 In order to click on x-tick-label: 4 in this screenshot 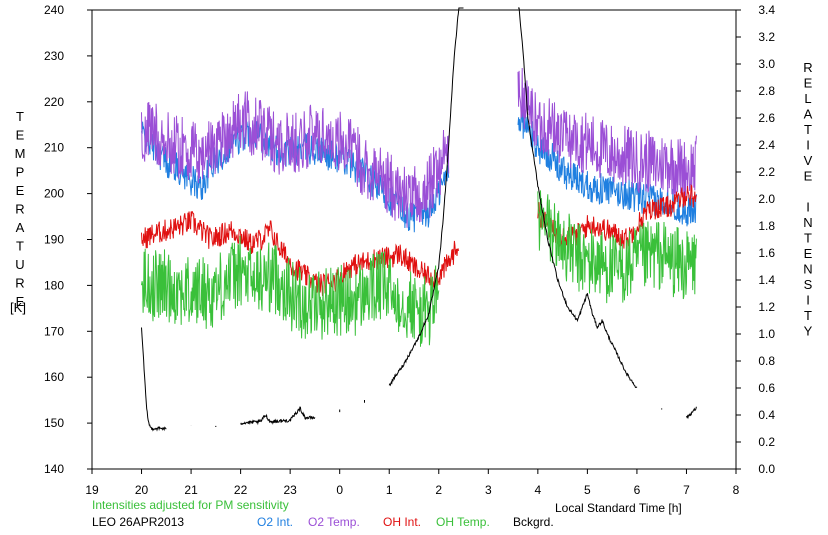, I will do `click(538, 490)`.